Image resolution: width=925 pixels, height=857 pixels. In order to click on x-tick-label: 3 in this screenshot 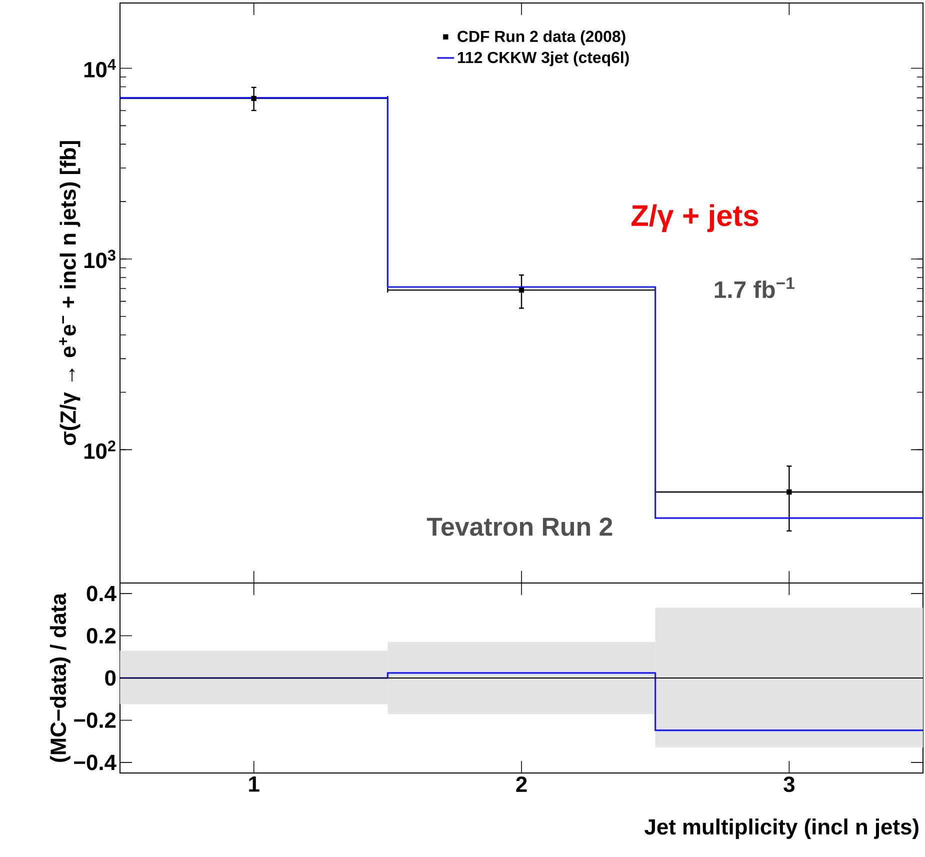, I will do `click(789, 784)`.